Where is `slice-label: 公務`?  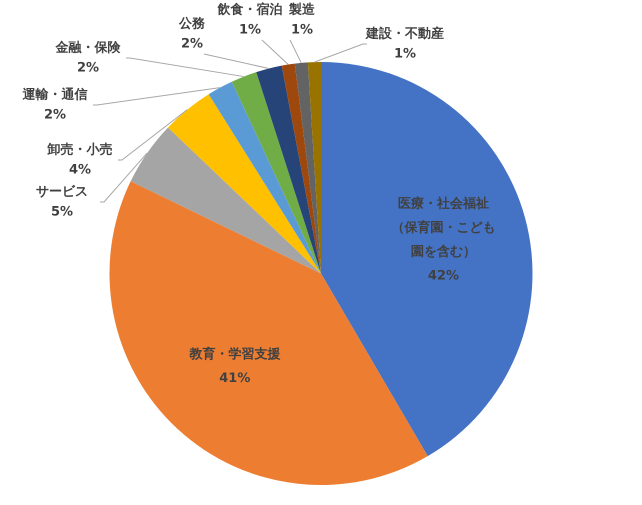 slice-label: 公務 is located at coordinates (192, 24).